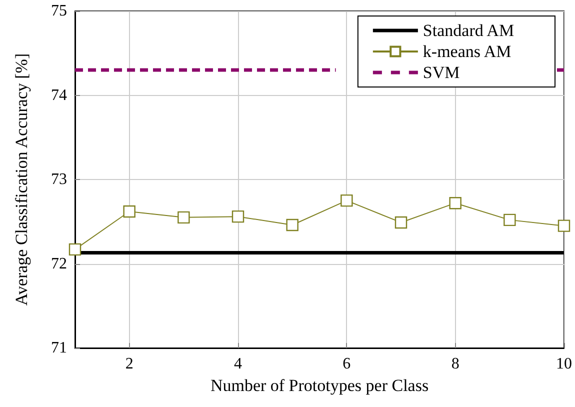 The width and height of the screenshot is (575, 407). I want to click on legend-label: k-means AM, so click(467, 51).